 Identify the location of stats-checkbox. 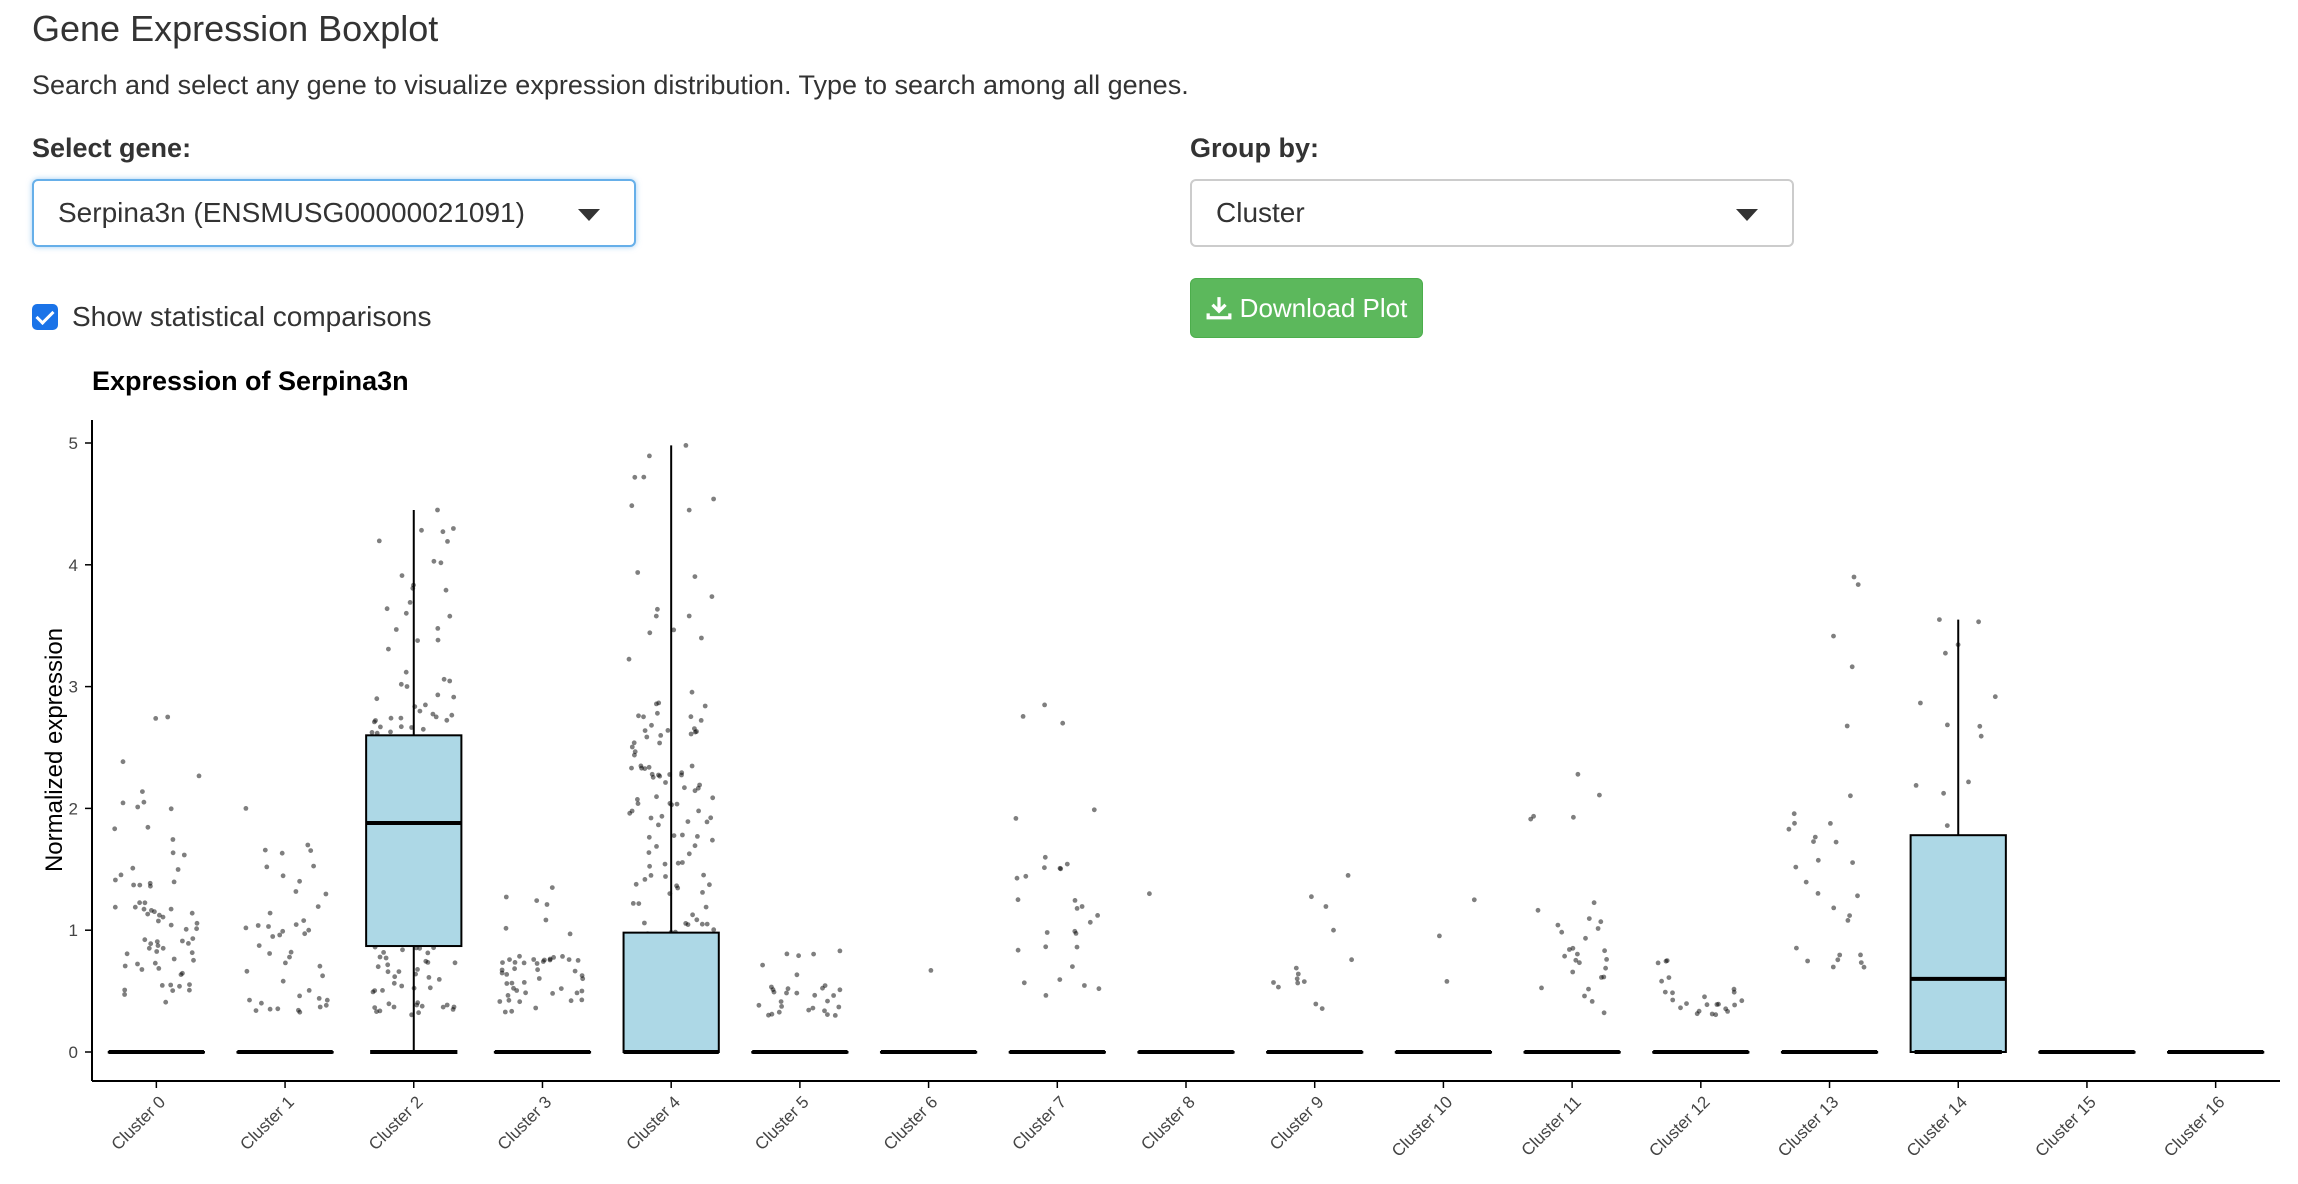
(45, 317).